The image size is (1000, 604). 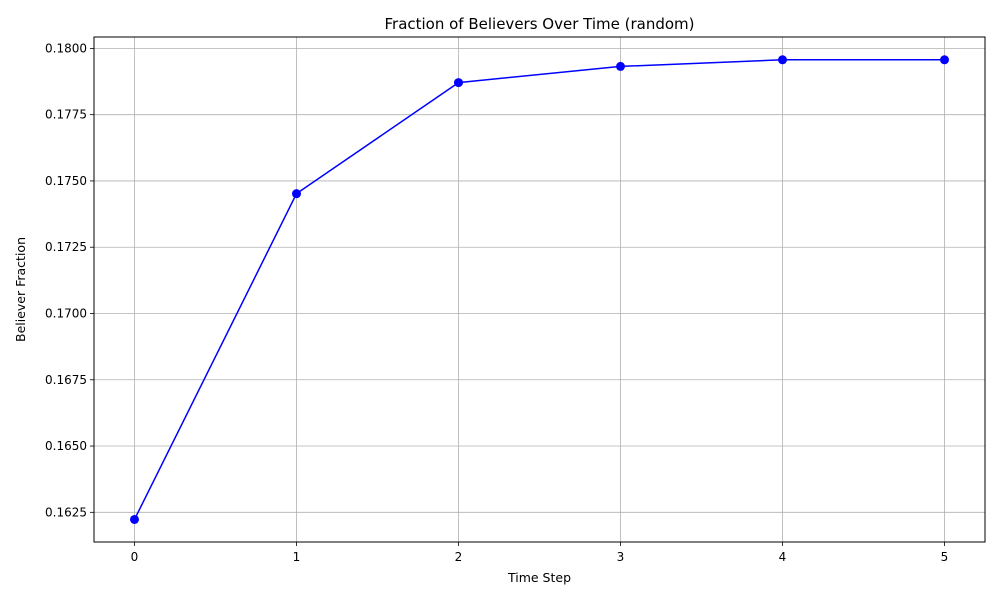 What do you see at coordinates (66, 181) in the screenshot?
I see `y-tick-label: 0.1750` at bounding box center [66, 181].